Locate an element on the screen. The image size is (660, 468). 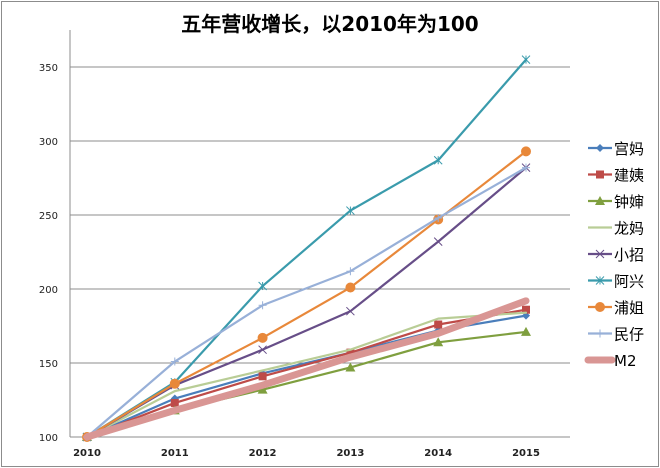
legend-item: 小招 is located at coordinates (616, 255).